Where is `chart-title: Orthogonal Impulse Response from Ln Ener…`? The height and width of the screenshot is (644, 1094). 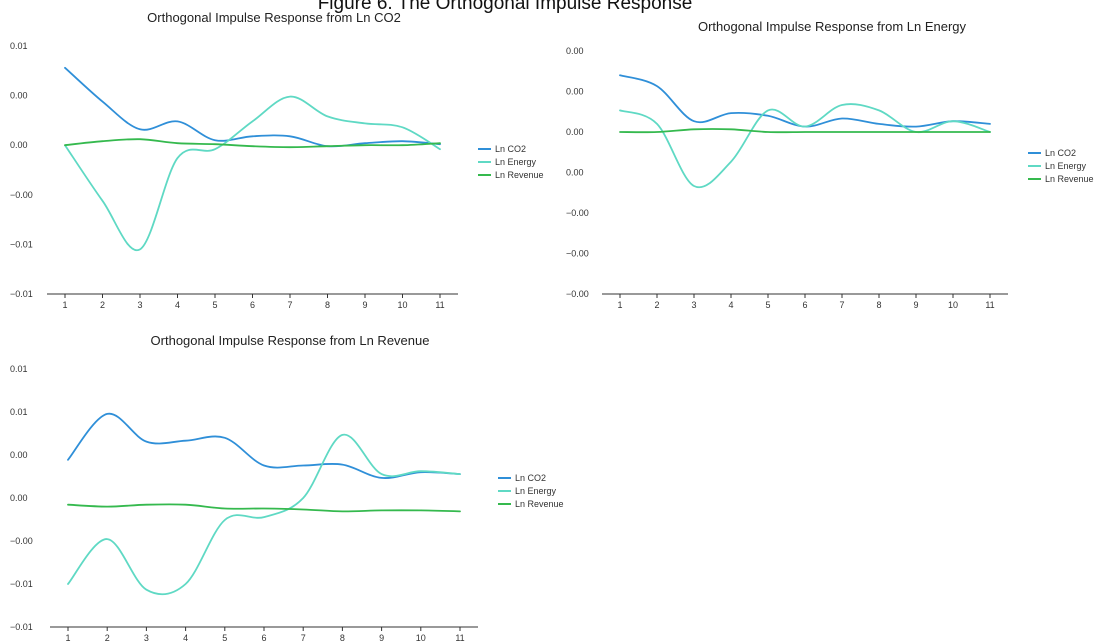 chart-title: Orthogonal Impulse Response from Ln Ener… is located at coordinates (832, 26).